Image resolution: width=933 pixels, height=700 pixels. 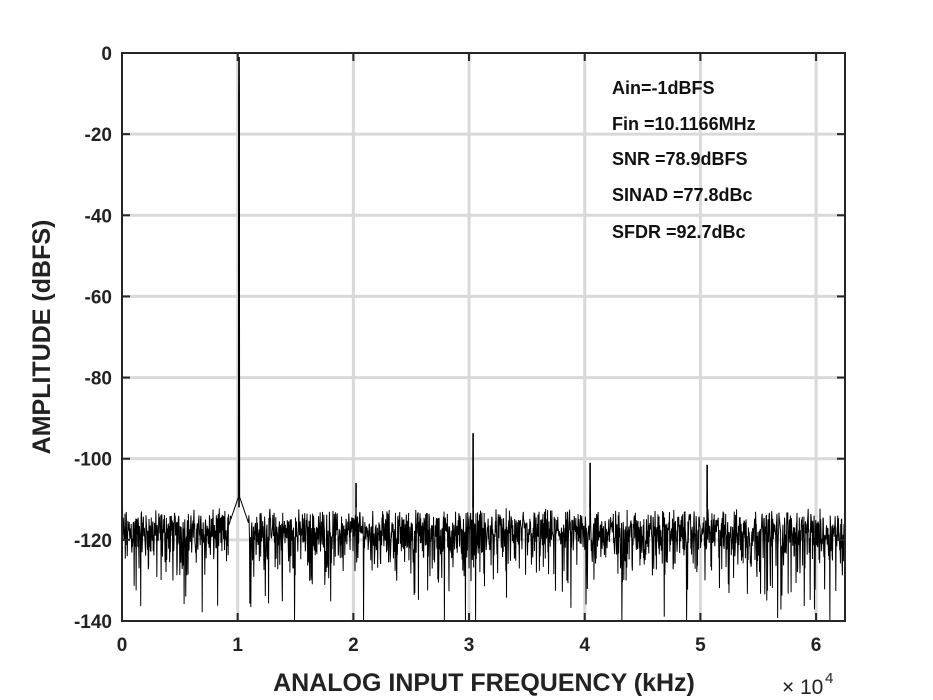 I want to click on y-tick-label: 0, so click(x=106, y=54).